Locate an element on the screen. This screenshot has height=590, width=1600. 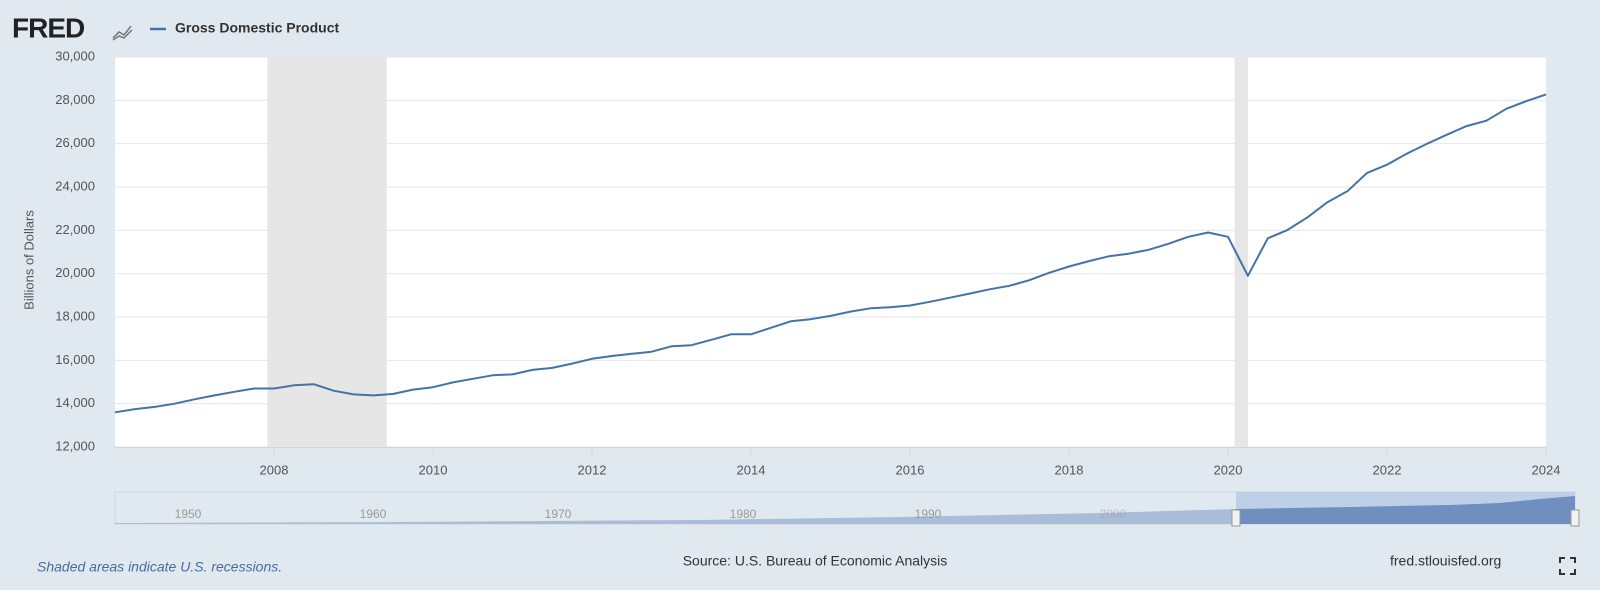
y-tick-label: 26,000 is located at coordinates (75, 142).